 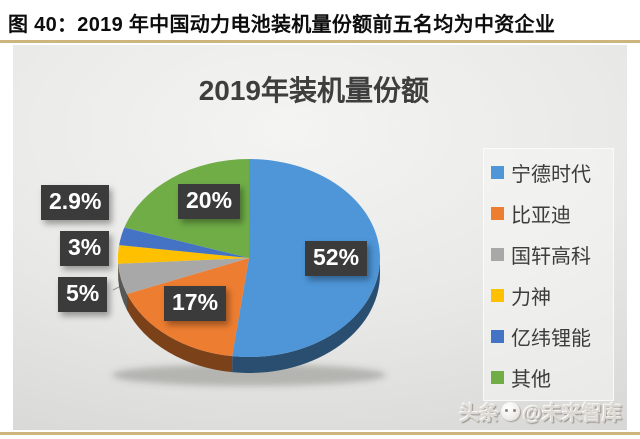 What do you see at coordinates (75, 202) in the screenshot?
I see `pie-label-eve: 2.9%` at bounding box center [75, 202].